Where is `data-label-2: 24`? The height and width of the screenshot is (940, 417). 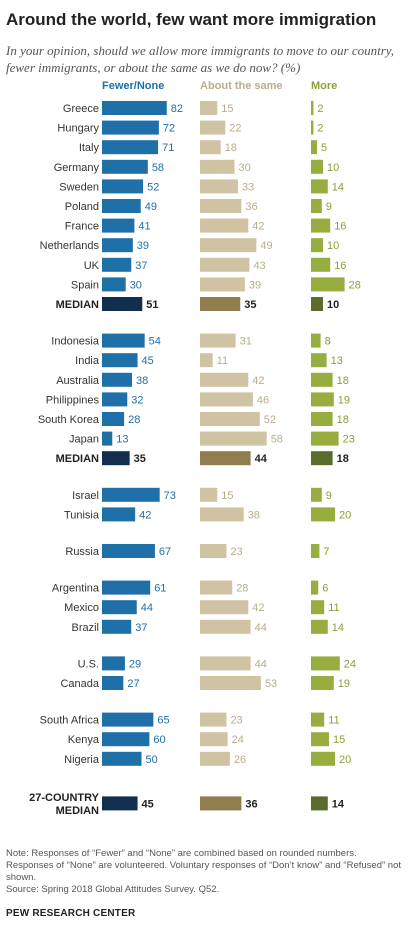
data-label-2: 24 is located at coordinates (350, 664).